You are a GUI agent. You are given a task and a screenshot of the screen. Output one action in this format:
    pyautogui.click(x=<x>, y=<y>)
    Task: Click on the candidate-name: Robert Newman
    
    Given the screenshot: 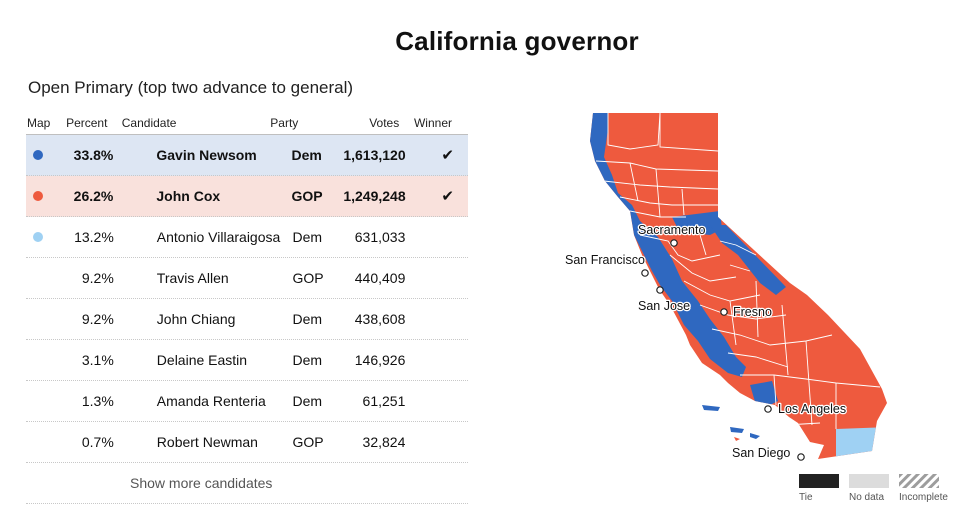 What is the action you would take?
    pyautogui.click(x=207, y=442)
    